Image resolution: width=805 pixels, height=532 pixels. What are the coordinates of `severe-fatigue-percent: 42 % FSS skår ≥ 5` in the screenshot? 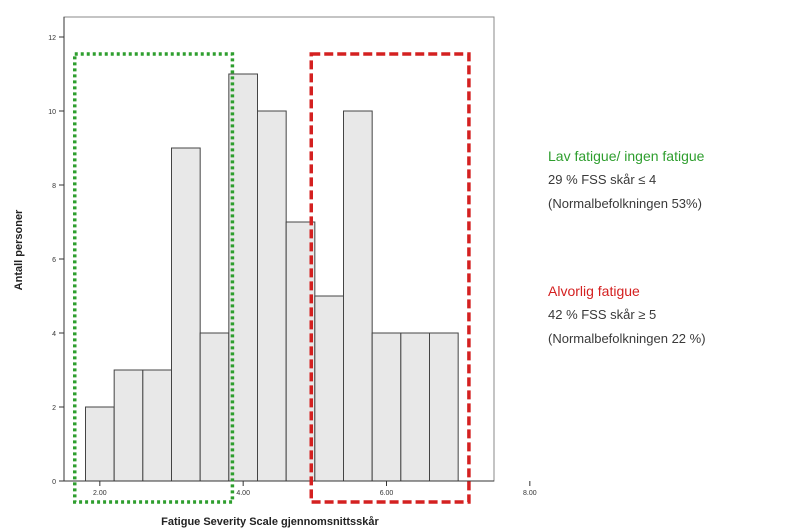 It's located at (602, 314).